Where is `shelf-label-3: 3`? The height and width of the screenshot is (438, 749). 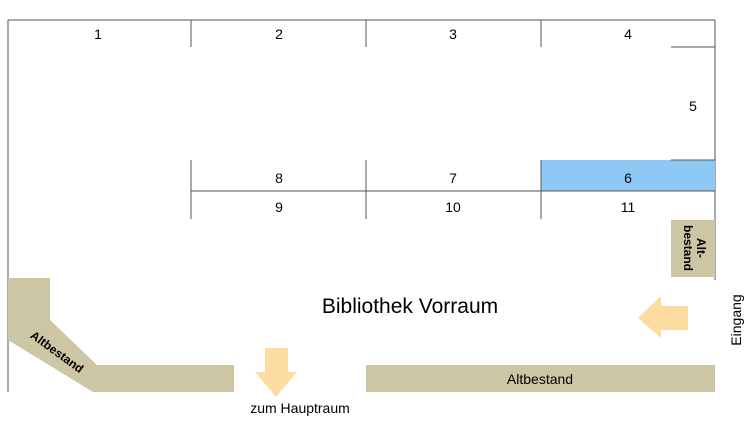
shelf-label-3: 3 is located at coordinates (453, 34).